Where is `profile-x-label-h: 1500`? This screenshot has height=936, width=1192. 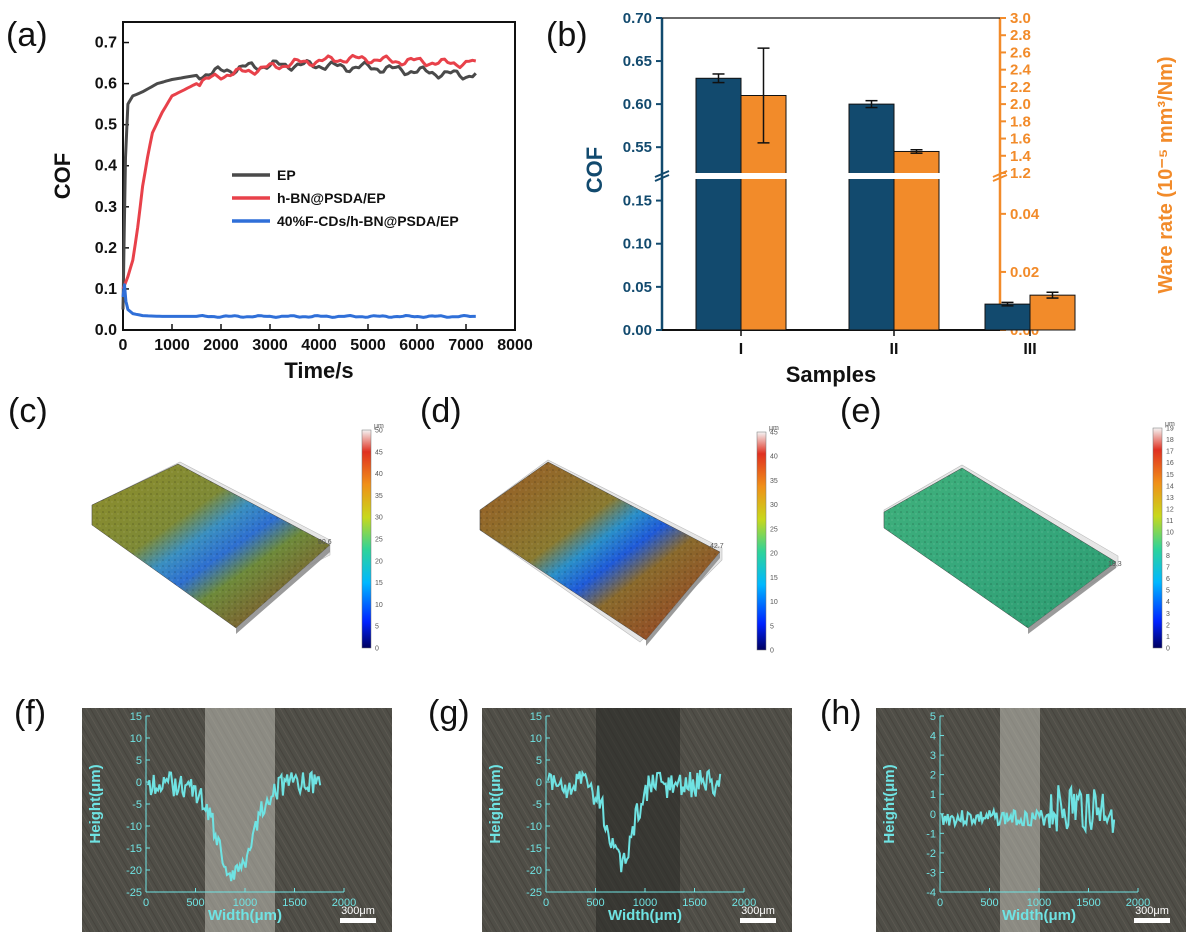 profile-x-label-h: 1500 is located at coordinates (1088, 903).